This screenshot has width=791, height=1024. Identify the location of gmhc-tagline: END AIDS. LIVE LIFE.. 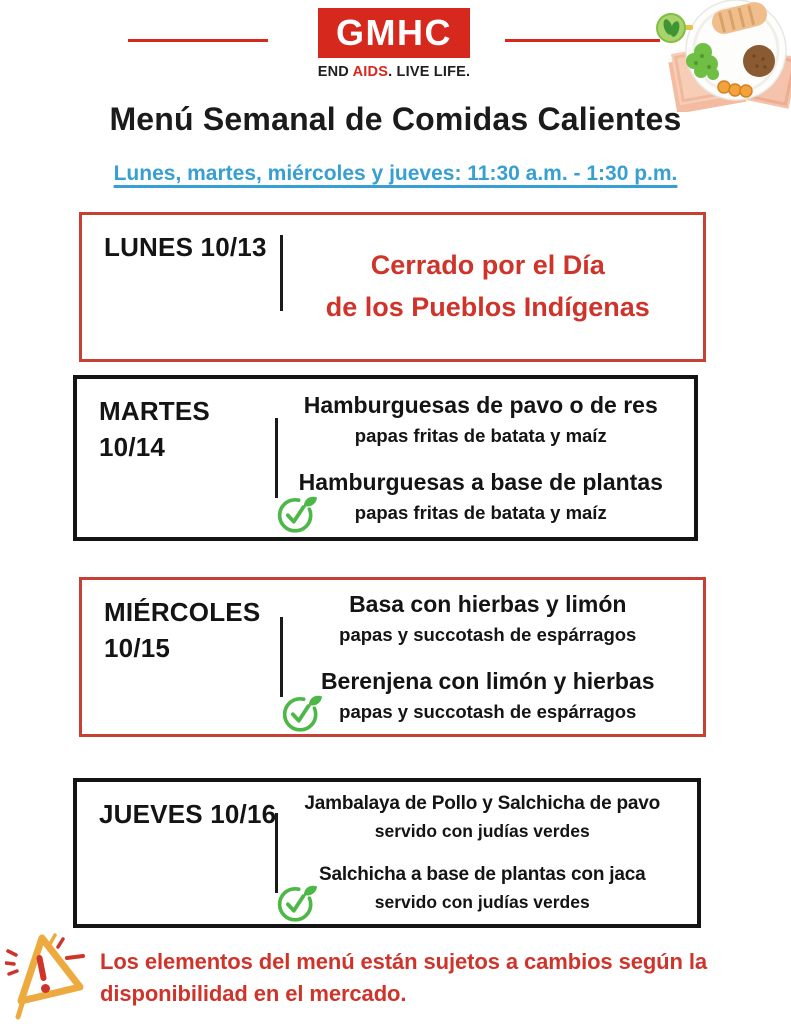
(394, 72).